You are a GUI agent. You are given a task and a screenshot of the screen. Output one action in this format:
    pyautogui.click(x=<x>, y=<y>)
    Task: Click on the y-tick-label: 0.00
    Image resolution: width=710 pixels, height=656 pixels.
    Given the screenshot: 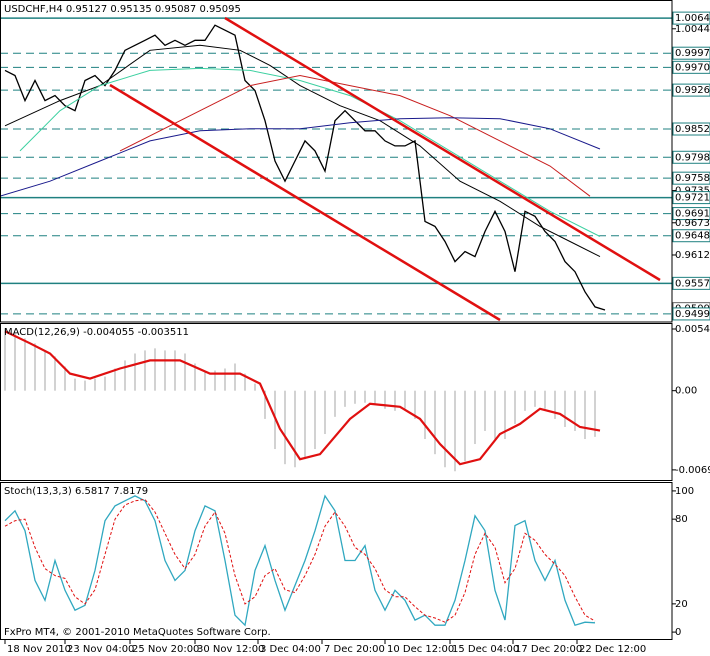 What is the action you would take?
    pyautogui.click(x=686, y=391)
    